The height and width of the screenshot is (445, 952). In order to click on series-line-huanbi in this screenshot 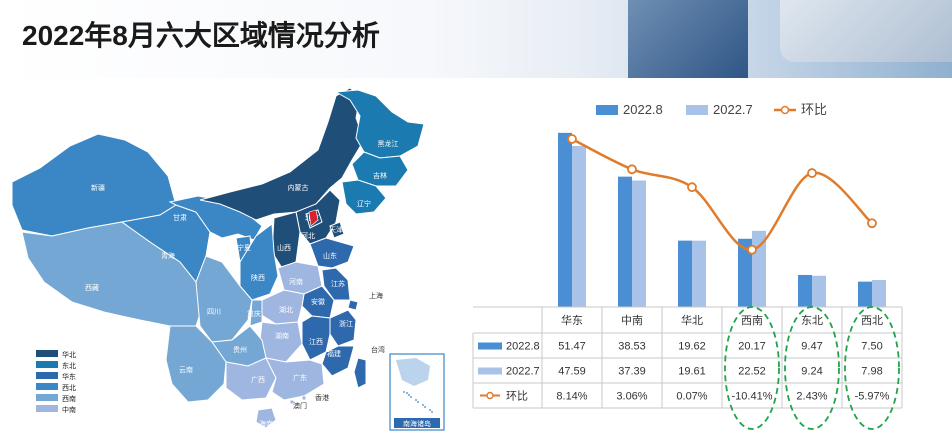, I will do `click(722, 194)`.